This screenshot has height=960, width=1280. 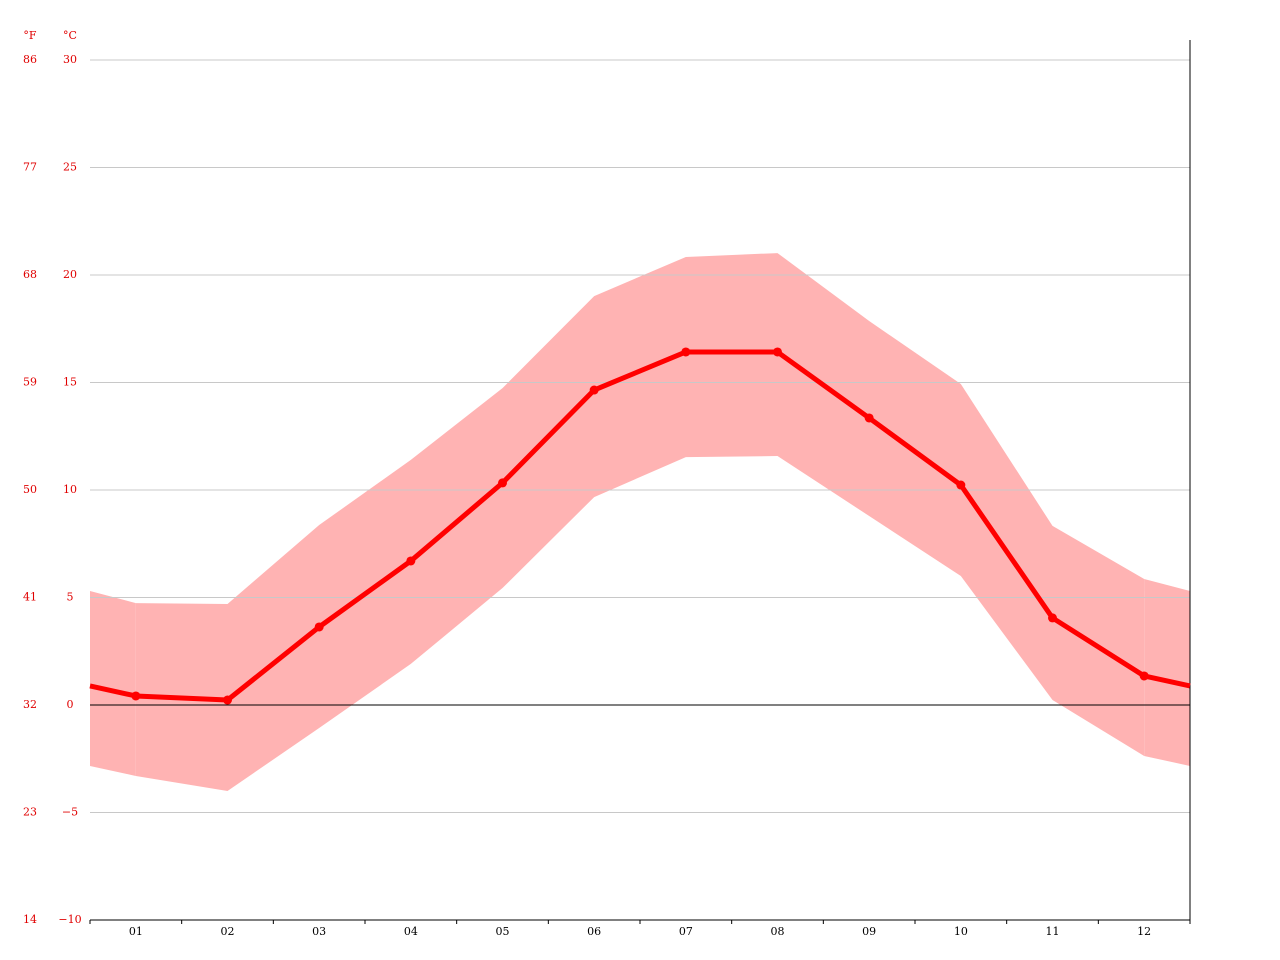 What do you see at coordinates (30, 35) in the screenshot?
I see `y2-axis-label: °F` at bounding box center [30, 35].